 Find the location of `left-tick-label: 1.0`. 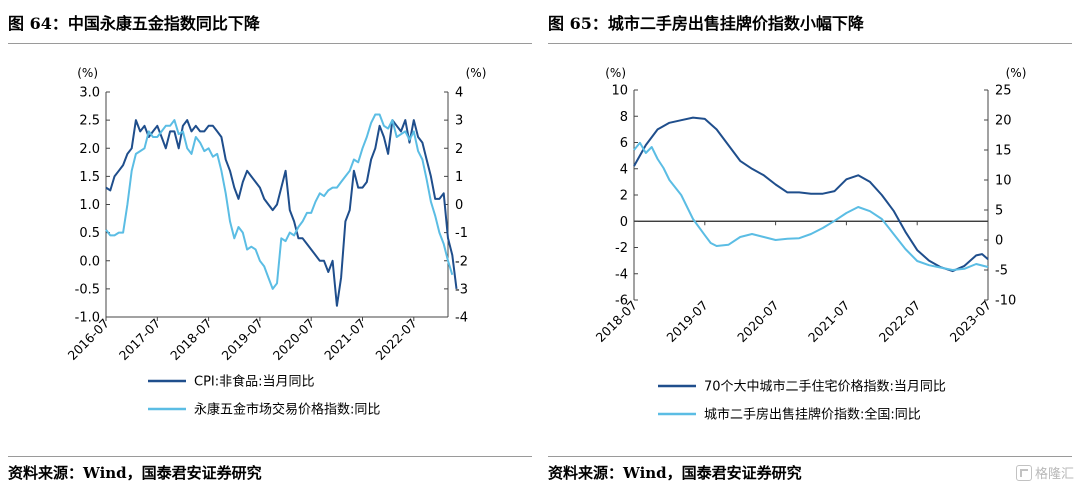

left-tick-label: 1.0 is located at coordinates (89, 205).